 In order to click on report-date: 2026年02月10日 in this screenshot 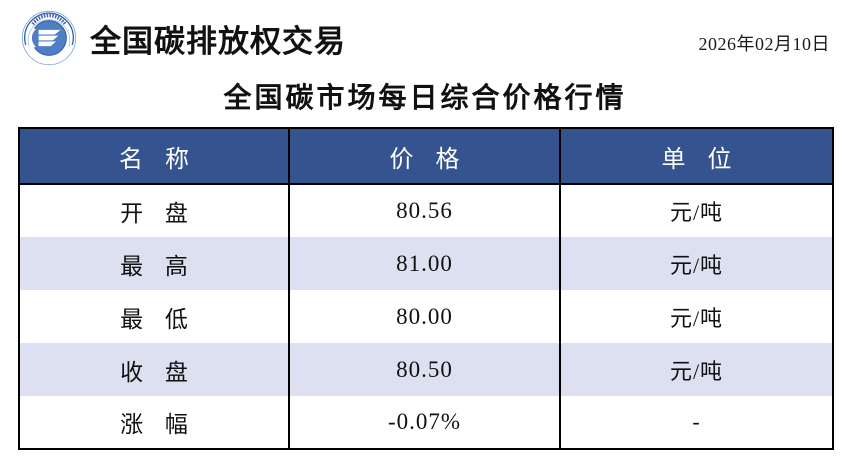, I will do `click(764, 44)`.